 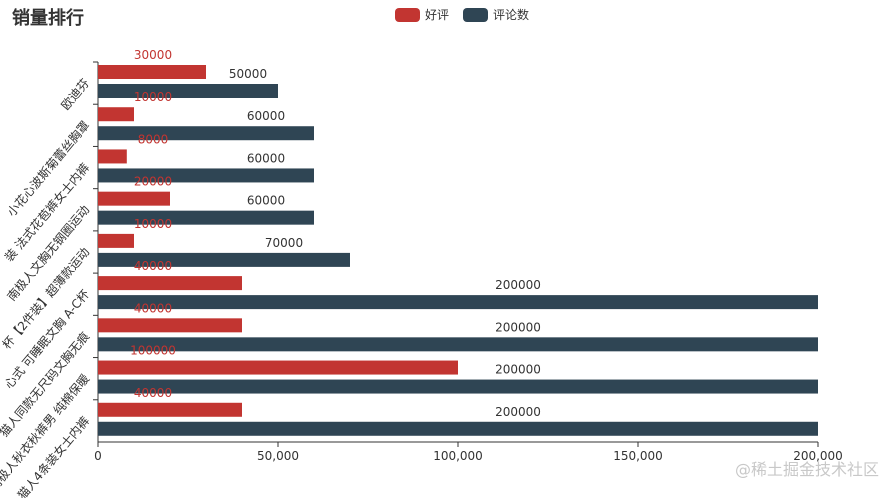 I want to click on data-label-comment-count: 70000, so click(x=284, y=243).